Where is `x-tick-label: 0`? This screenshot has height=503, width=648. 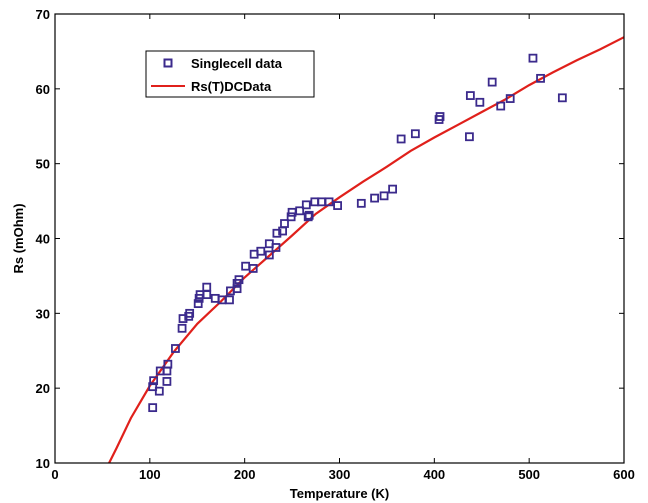
x-tick-label: 0 is located at coordinates (54, 474).